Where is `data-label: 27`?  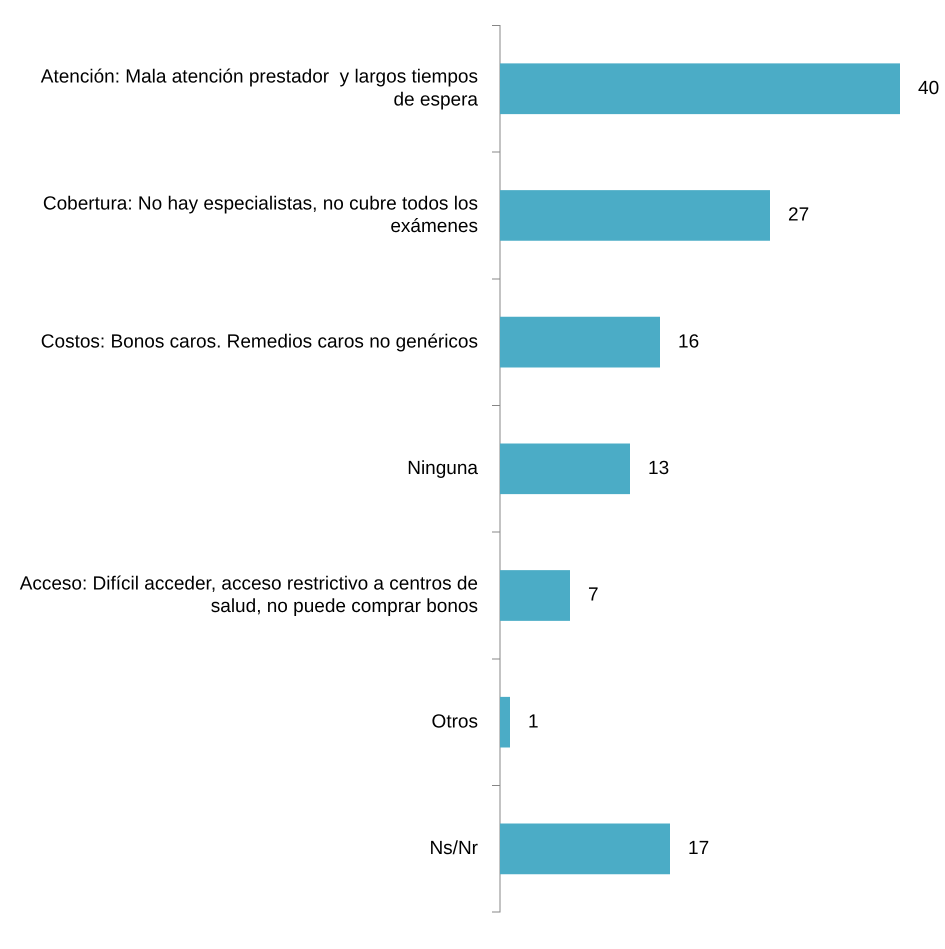 data-label: 27 is located at coordinates (799, 215).